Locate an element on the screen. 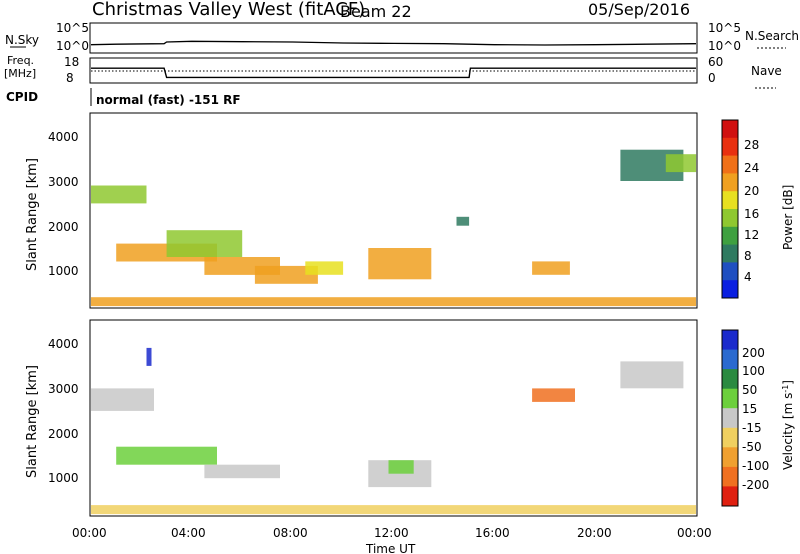  power-cbar-tick-28: 28 is located at coordinates (751, 145).